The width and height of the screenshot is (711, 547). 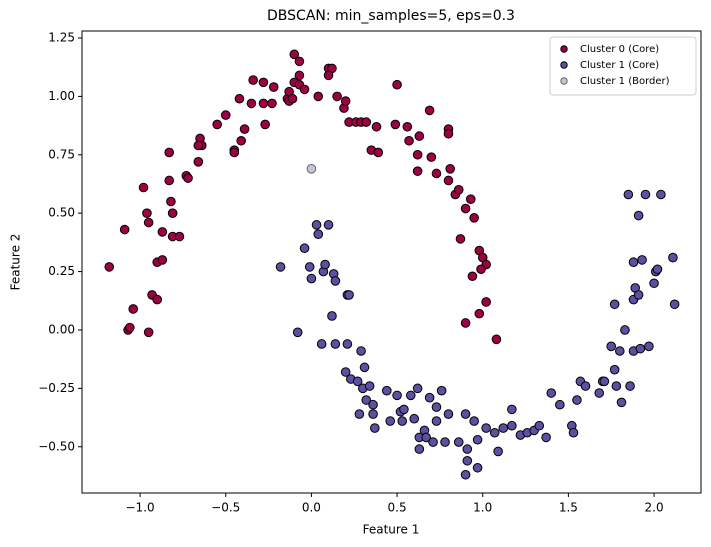 What do you see at coordinates (140, 508) in the screenshot?
I see `x-tick-label: −1.0` at bounding box center [140, 508].